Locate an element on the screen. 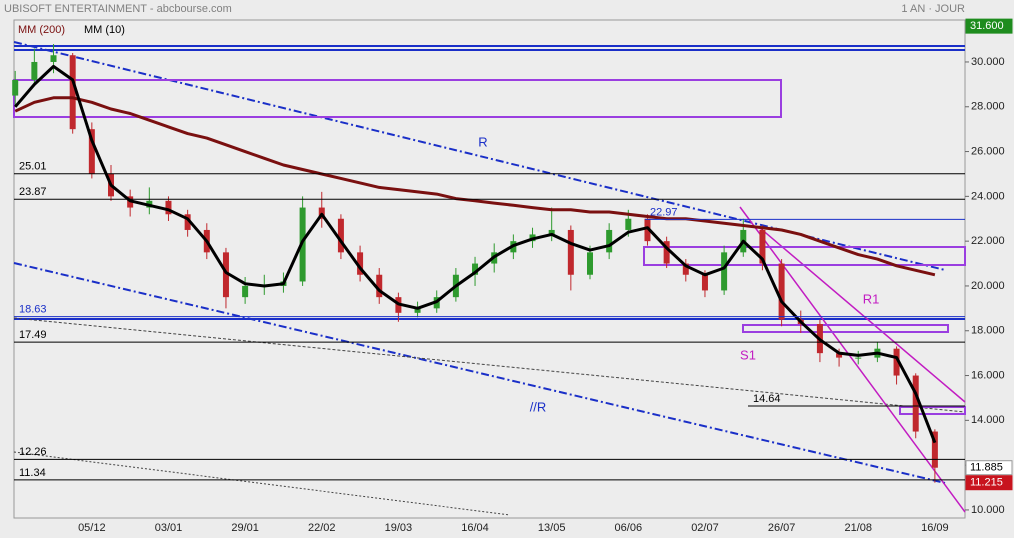 Image resolution: width=1014 pixels, height=538 pixels. x-tick-label: 02/07 is located at coordinates (705, 528).